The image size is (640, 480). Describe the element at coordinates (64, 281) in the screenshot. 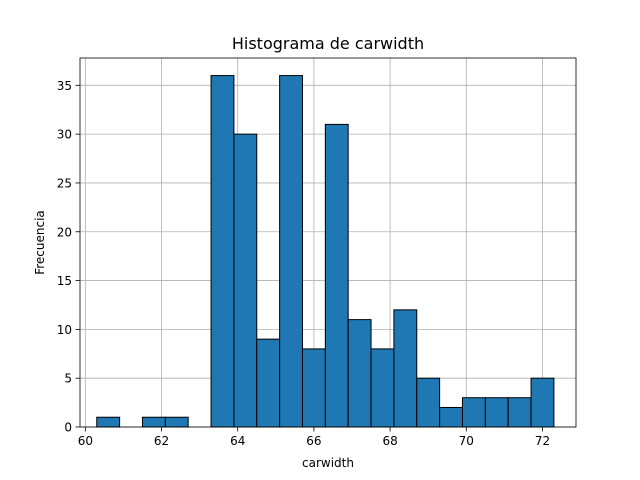

I see `y-tick-label: 15` at that location.